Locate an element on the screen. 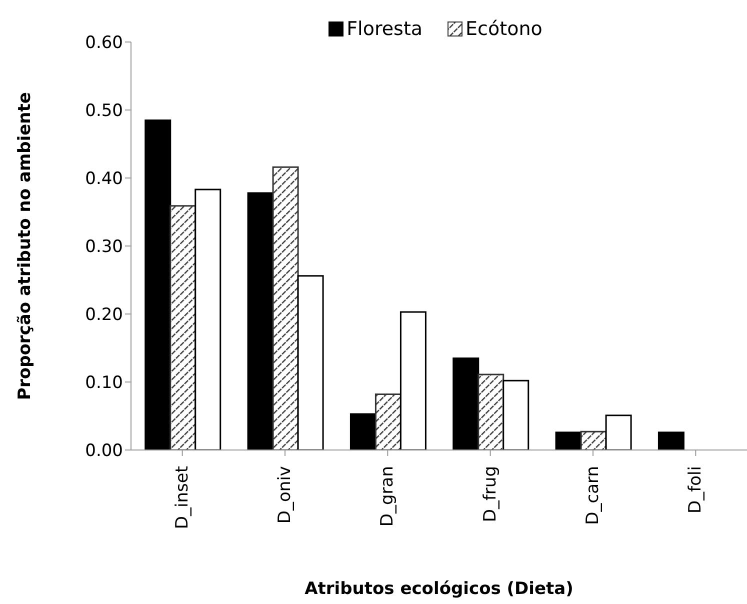 The image size is (747, 604). y-tick-label: 0.30 is located at coordinates (104, 247).